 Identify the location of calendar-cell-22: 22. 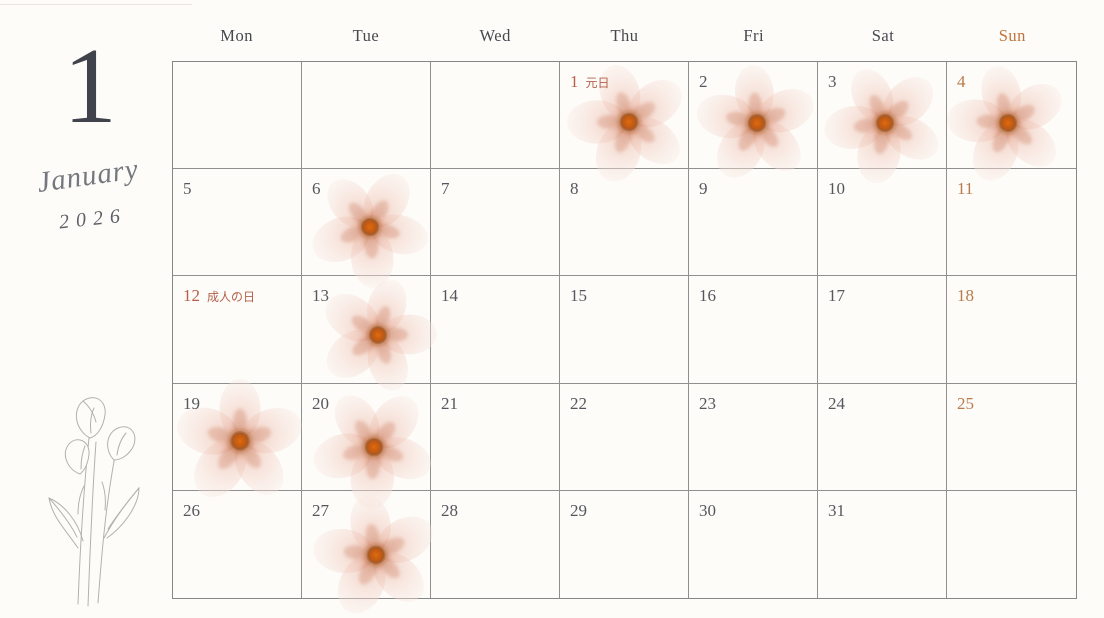
(624, 437).